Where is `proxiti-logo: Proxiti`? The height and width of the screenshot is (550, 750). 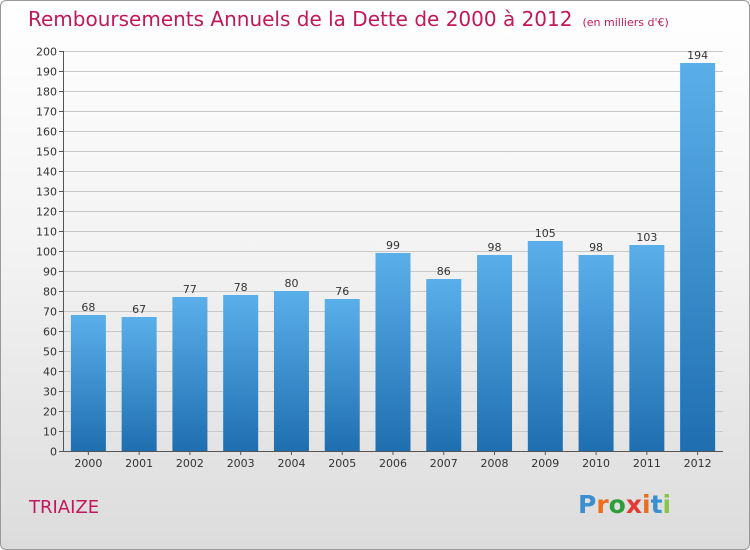
proxiti-logo: Proxiti is located at coordinates (624, 504).